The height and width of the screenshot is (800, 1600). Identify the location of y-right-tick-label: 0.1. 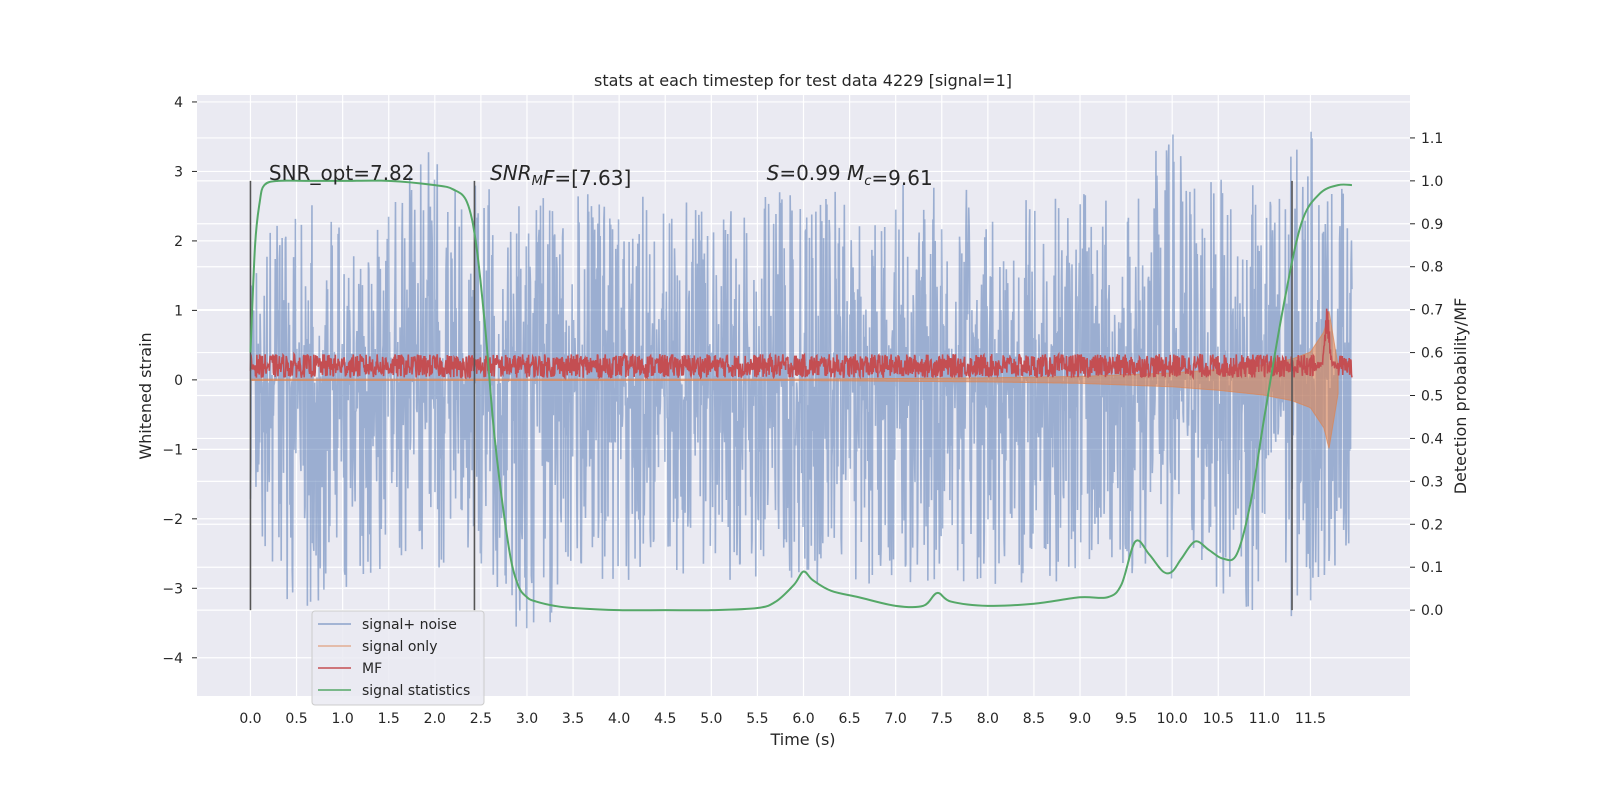
(1432, 568).